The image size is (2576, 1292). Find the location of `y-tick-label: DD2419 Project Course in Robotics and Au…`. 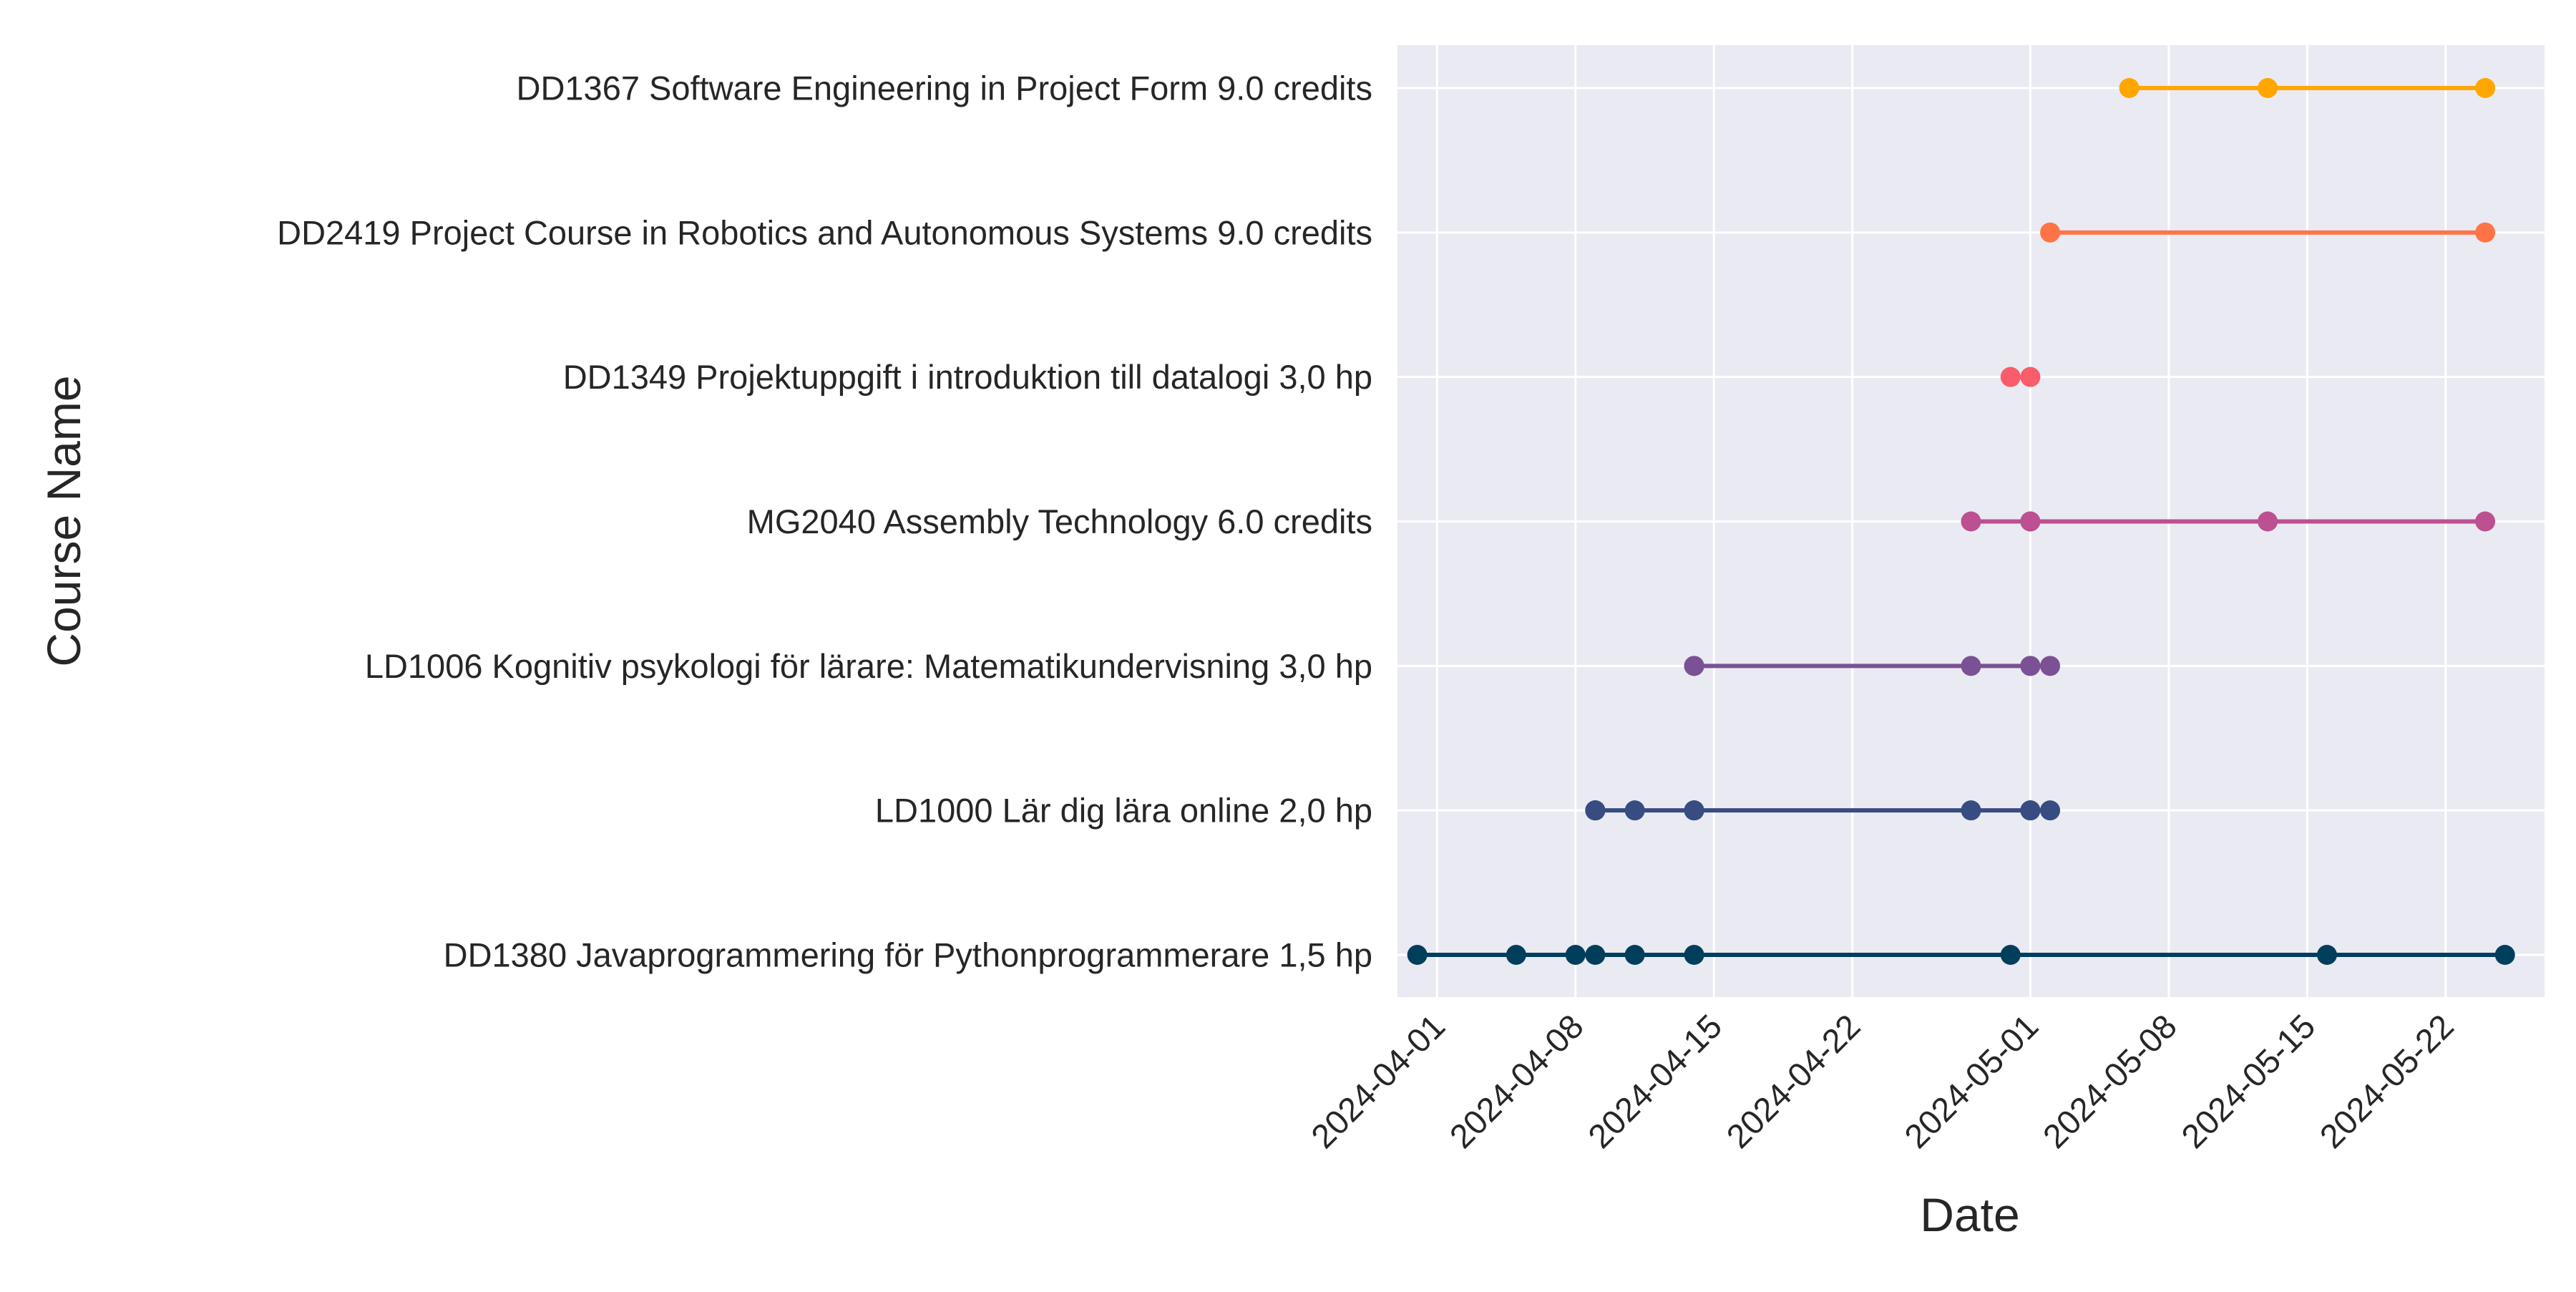

y-tick-label: DD2419 Project Course in Robotics and Au… is located at coordinates (824, 232).